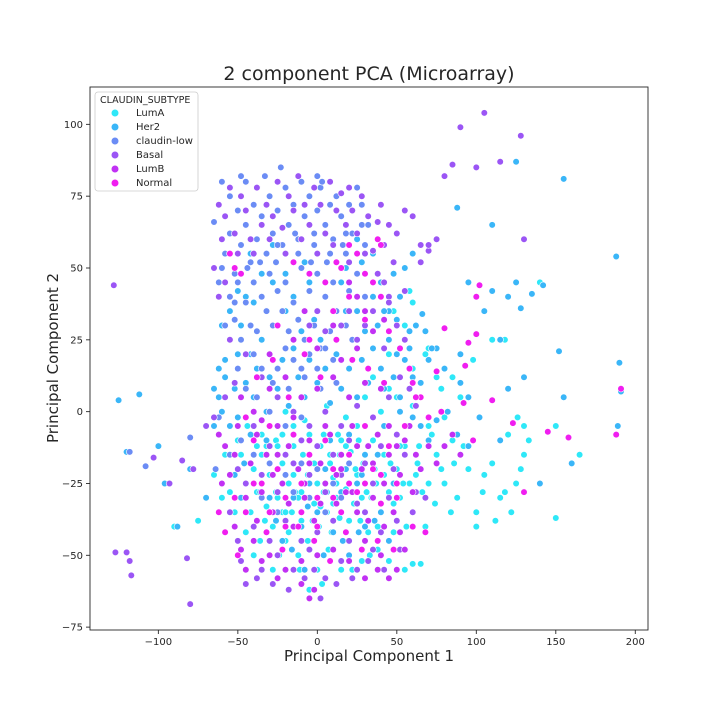 This screenshot has width=720, height=720. What do you see at coordinates (76, 377) in the screenshot?
I see `y-axis-ticks: −75 −50 −25 0 25 50 75 100` at bounding box center [76, 377].